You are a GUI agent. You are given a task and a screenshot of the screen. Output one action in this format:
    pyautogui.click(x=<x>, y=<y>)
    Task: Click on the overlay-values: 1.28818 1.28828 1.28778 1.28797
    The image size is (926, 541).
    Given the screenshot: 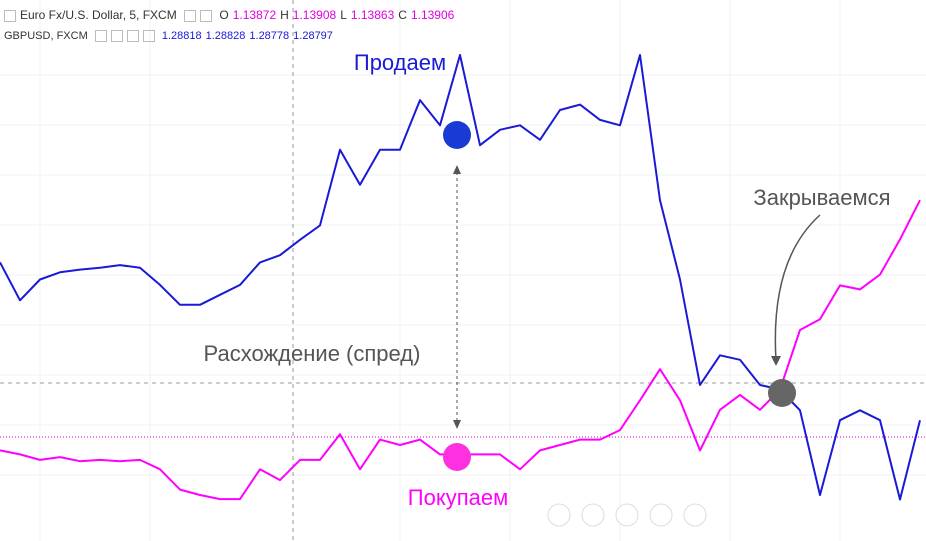 What is the action you would take?
    pyautogui.click(x=249, y=36)
    